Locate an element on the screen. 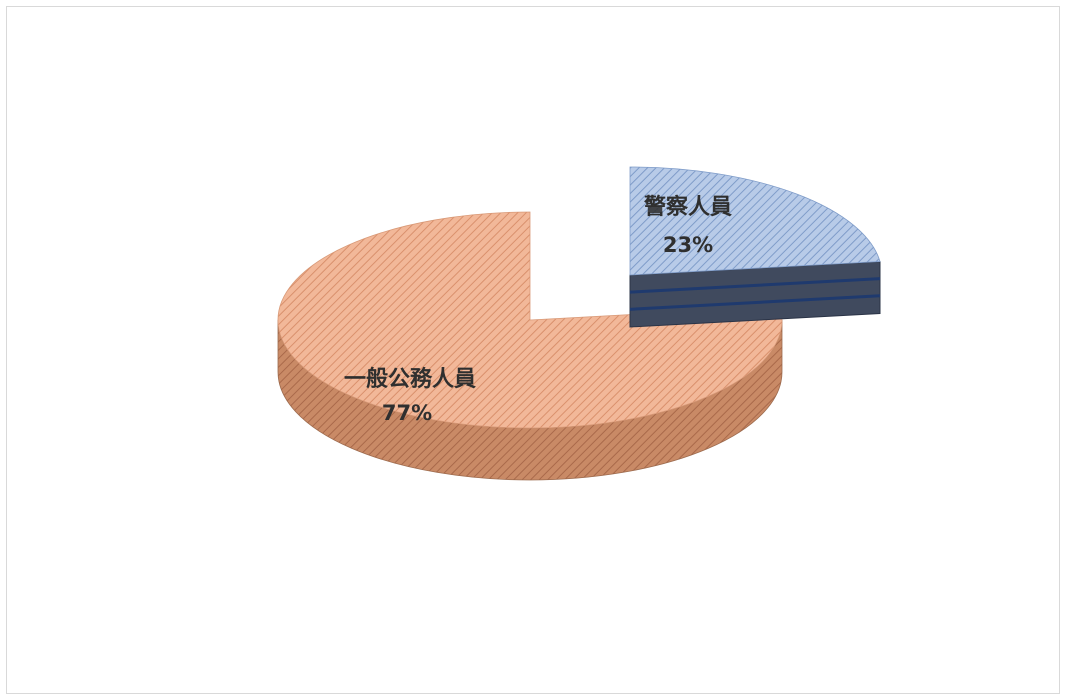 This screenshot has width=1066, height=700. slice-percent-police: 23% is located at coordinates (688, 245).